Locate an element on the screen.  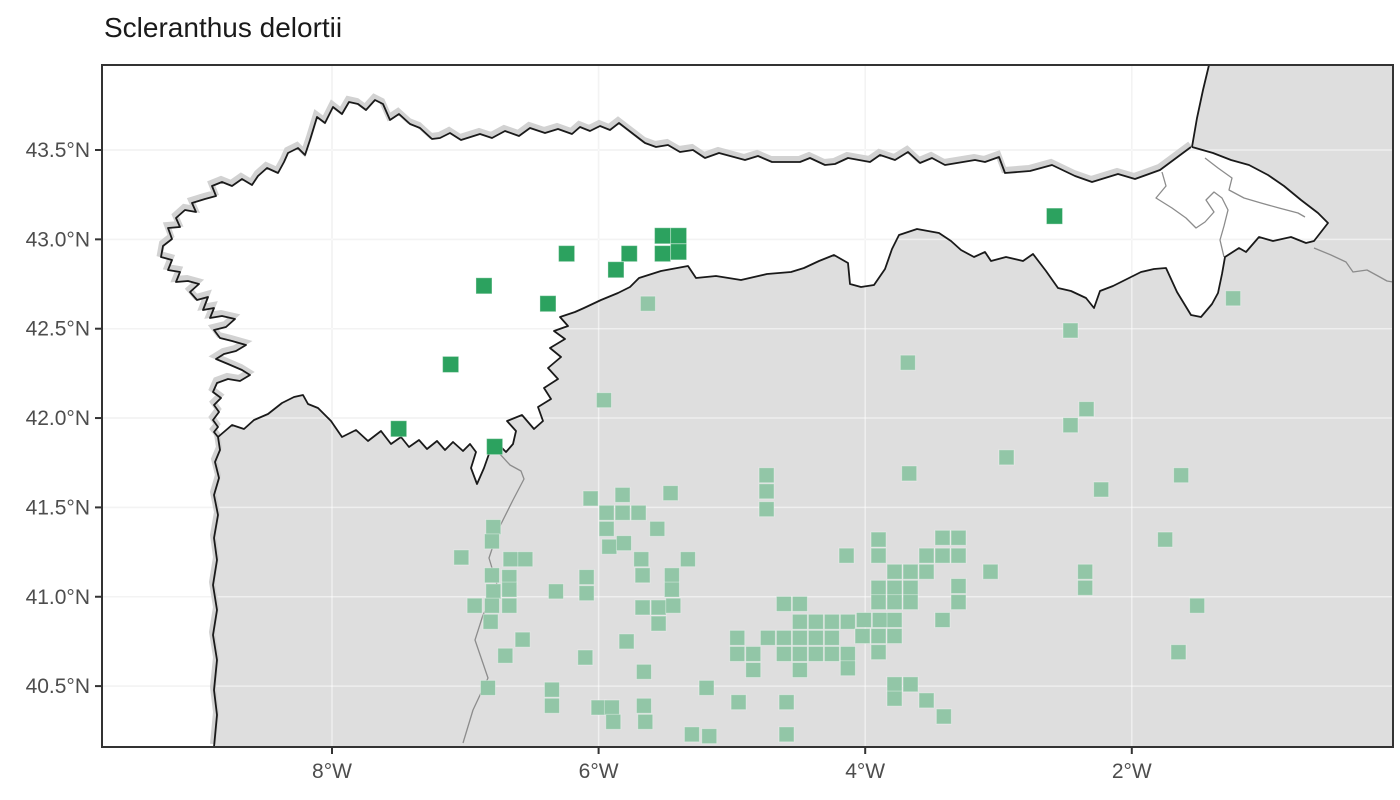
france-coastline is located at coordinates (1200, 106).